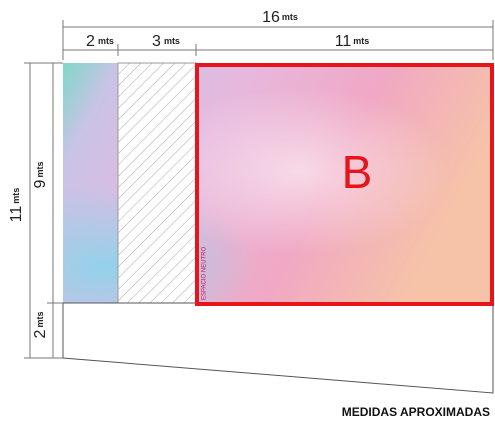 The image size is (495, 424). What do you see at coordinates (156, 41) in the screenshot?
I see `dim-value: 3` at bounding box center [156, 41].